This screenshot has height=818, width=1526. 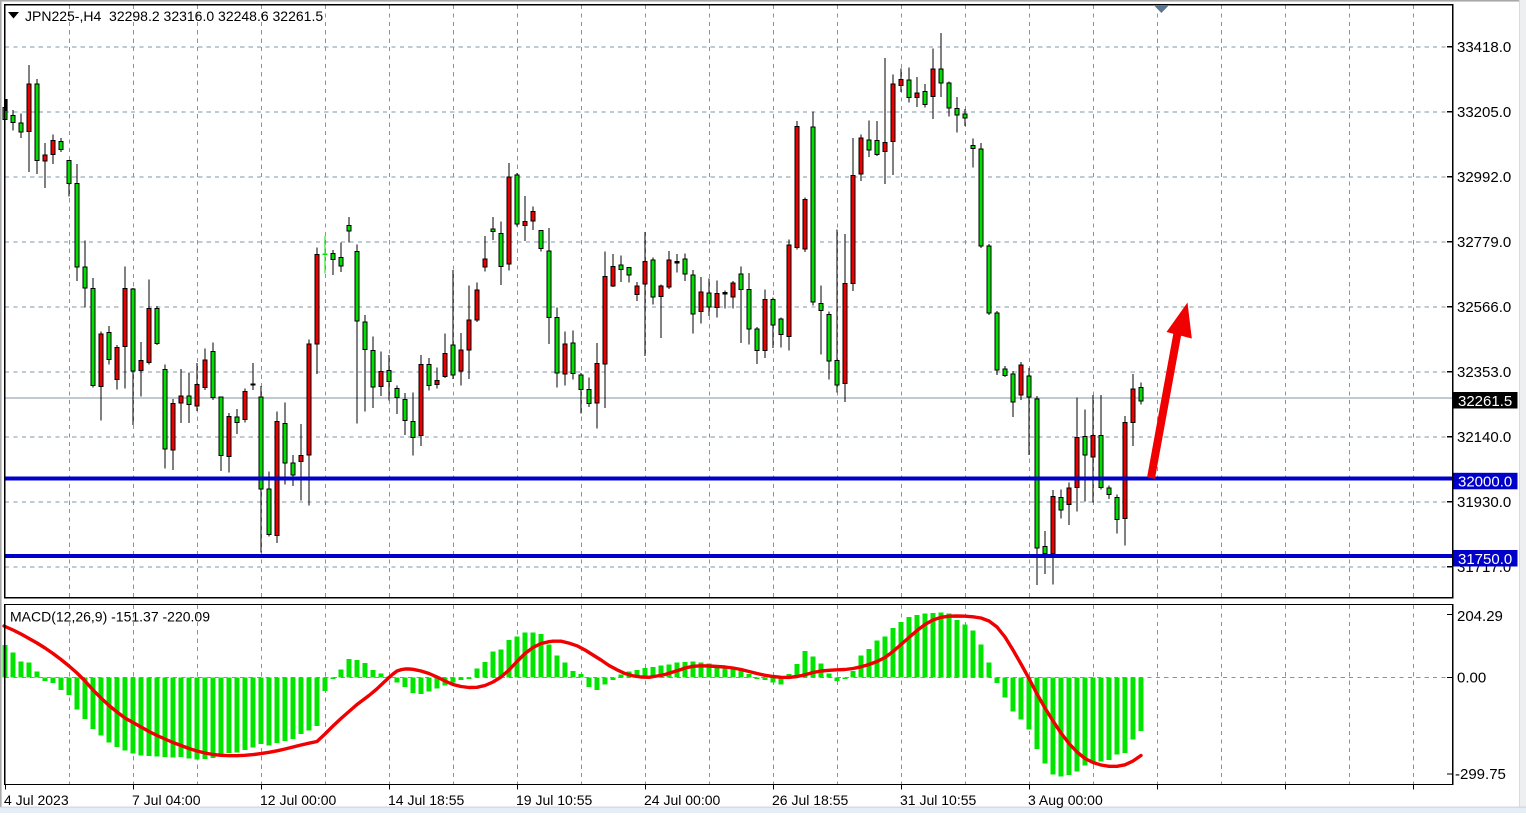 I want to click on svg-text: 3 Aug 00:00, so click(x=1065, y=800).